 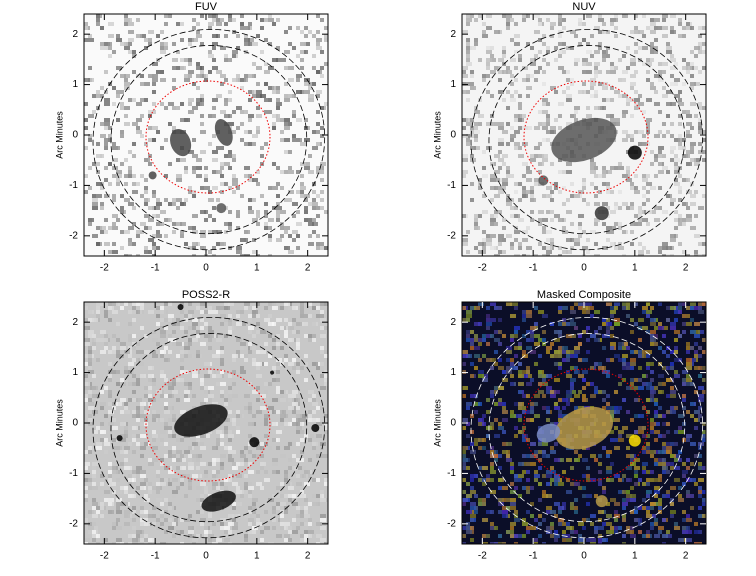 I want to click on y-tick-label: 0, so click(x=75, y=135).